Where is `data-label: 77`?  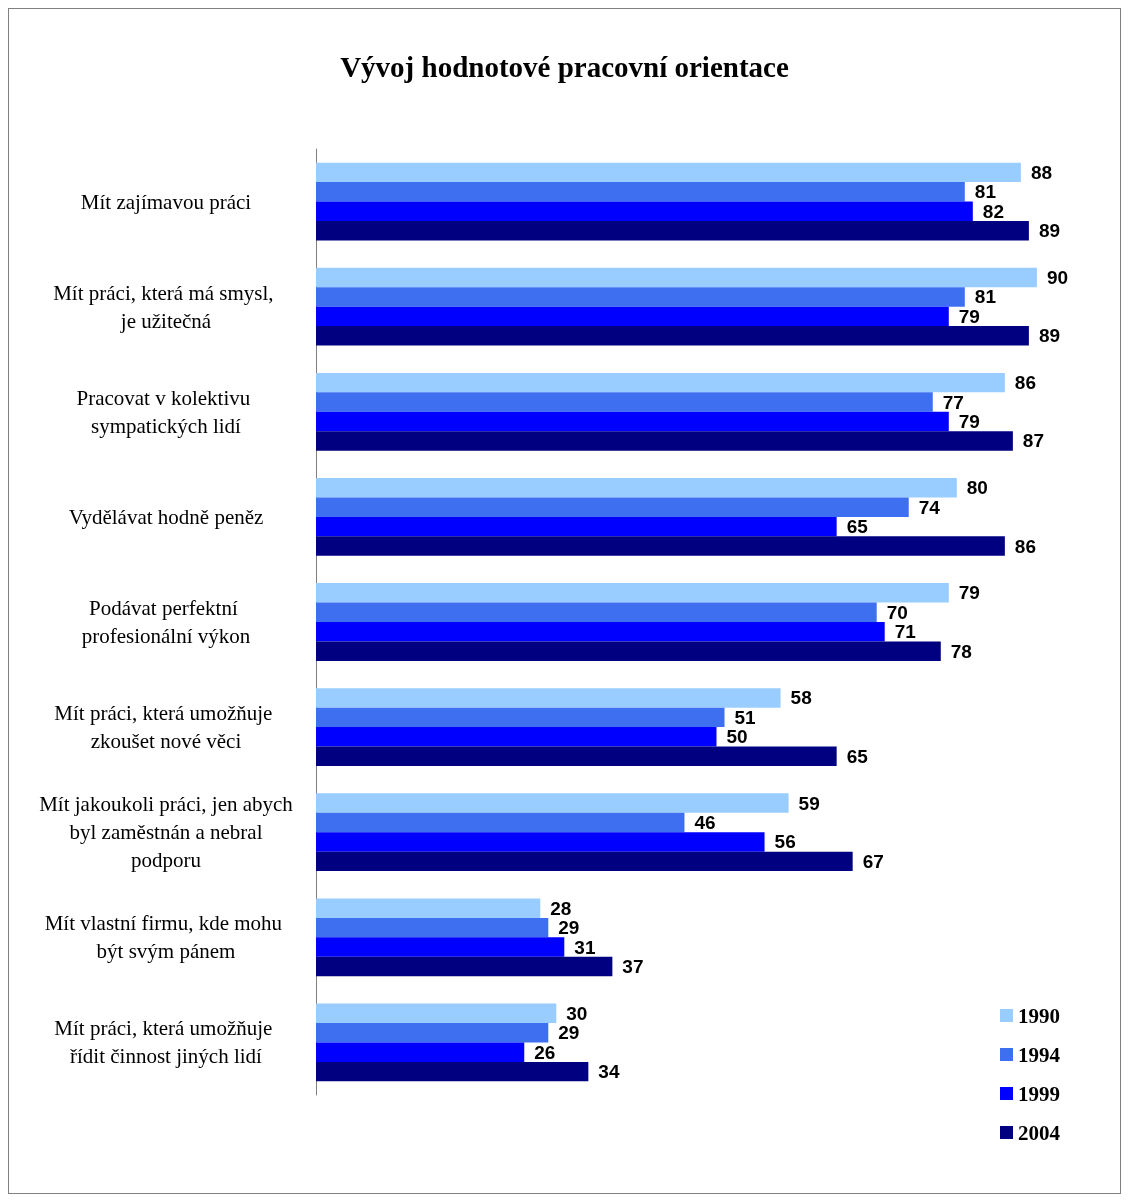
data-label: 77 is located at coordinates (953, 402).